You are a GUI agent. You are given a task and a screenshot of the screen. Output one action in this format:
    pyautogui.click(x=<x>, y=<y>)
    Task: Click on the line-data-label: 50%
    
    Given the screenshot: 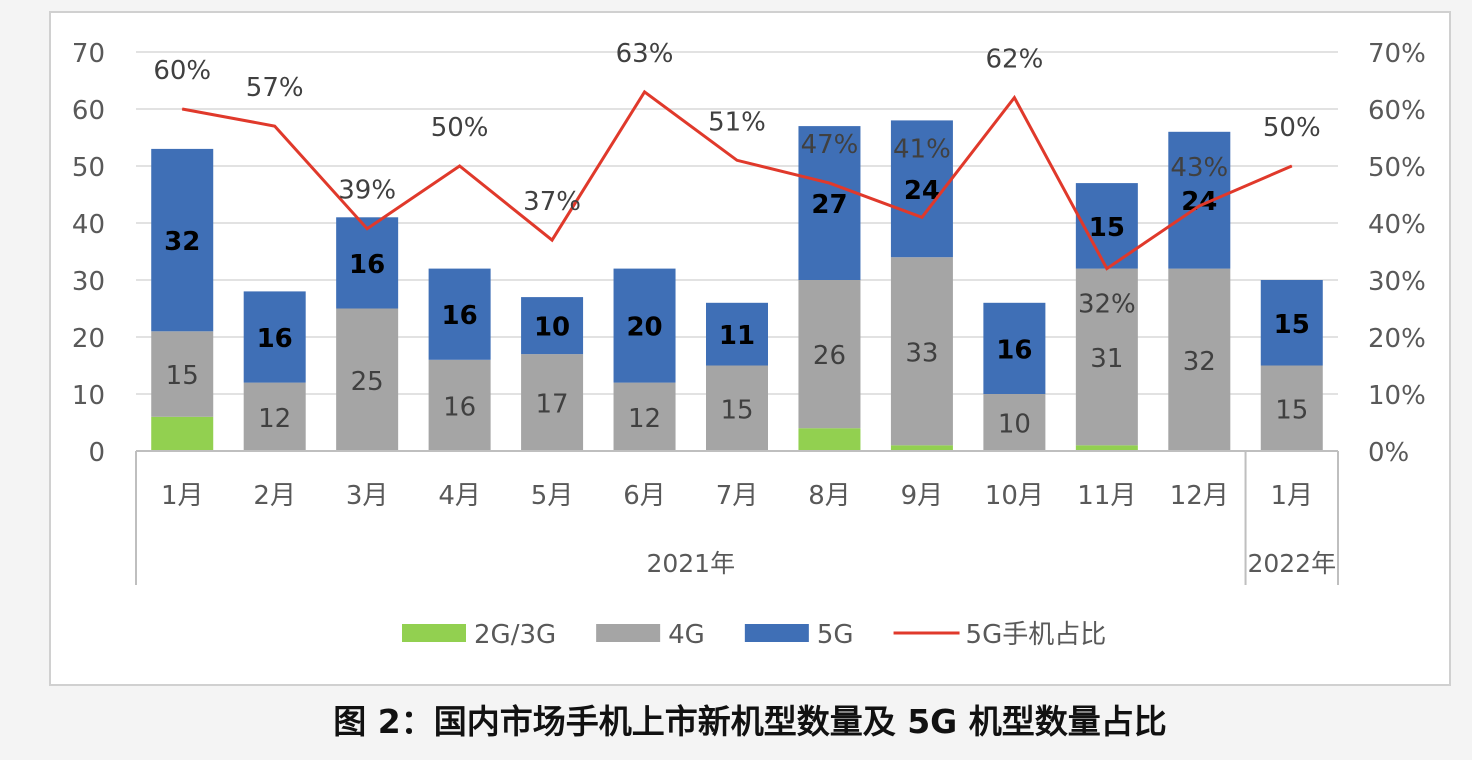 What is the action you would take?
    pyautogui.click(x=1292, y=128)
    